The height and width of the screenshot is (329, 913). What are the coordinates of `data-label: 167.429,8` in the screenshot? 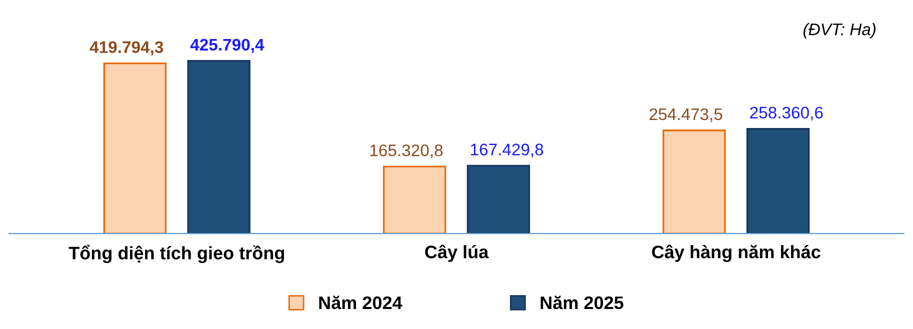 It's located at (507, 151).